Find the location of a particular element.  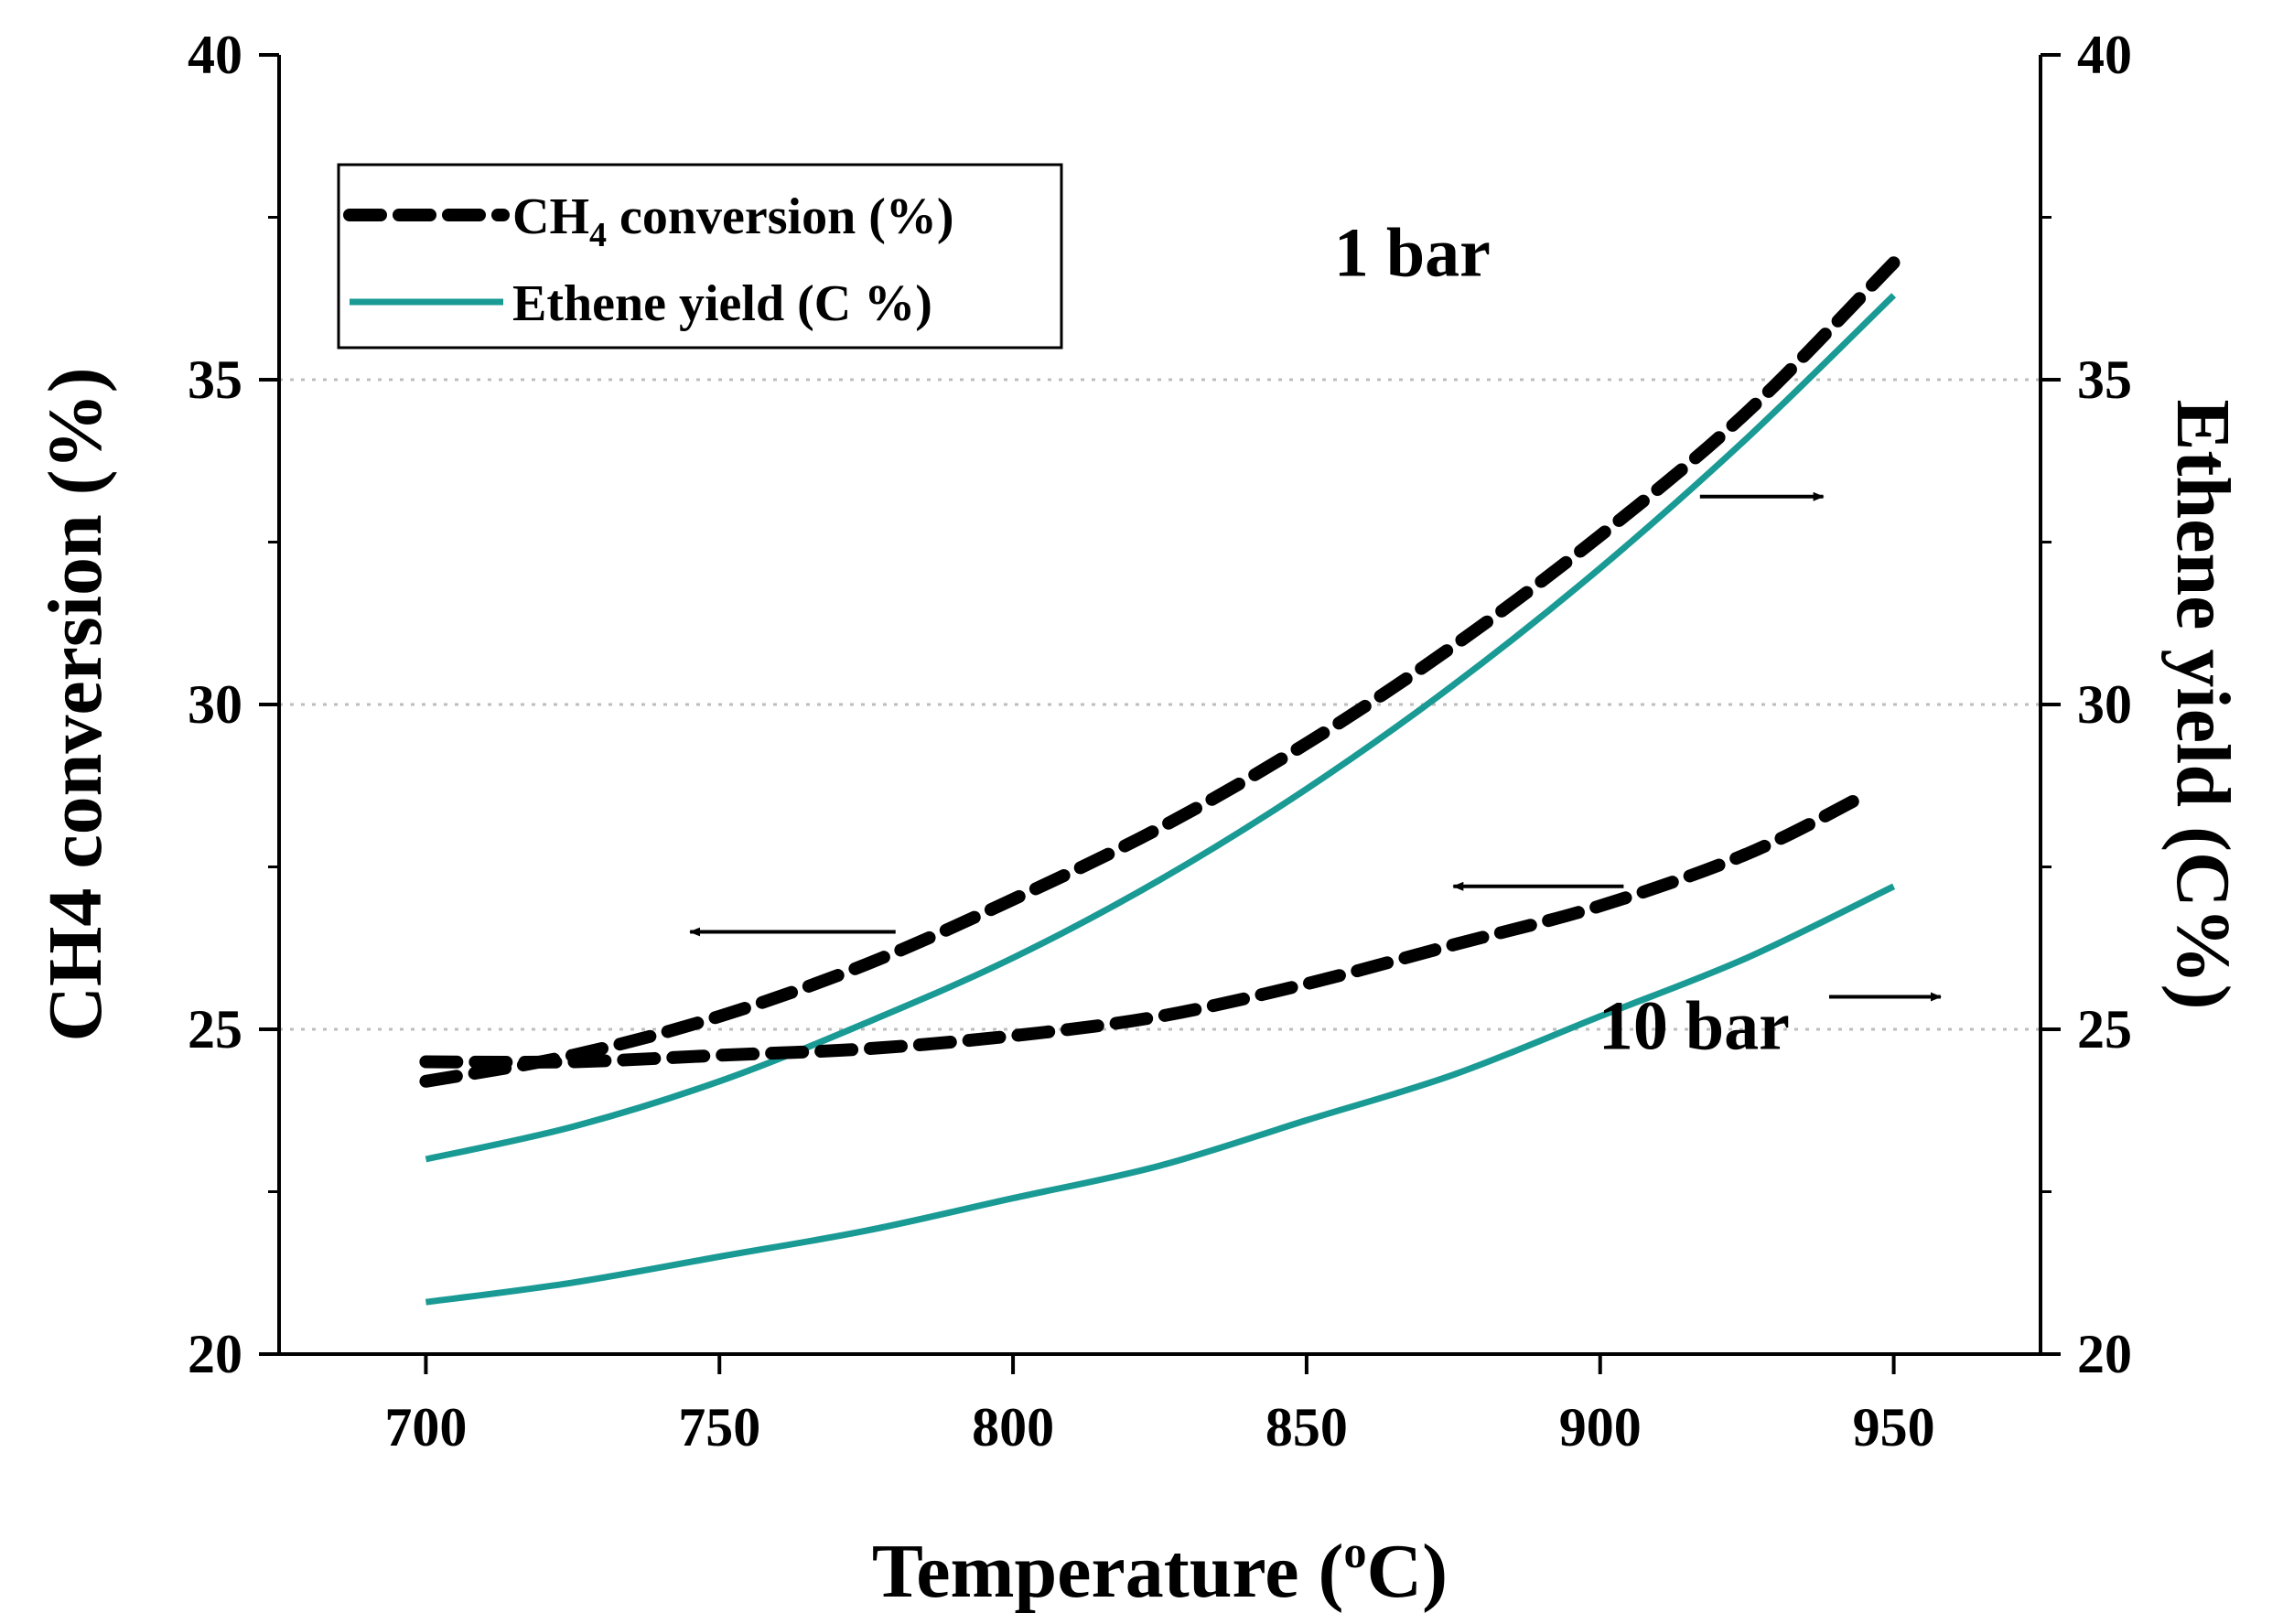

x-axis-title-sup: o is located at coordinates (1354, 1551).